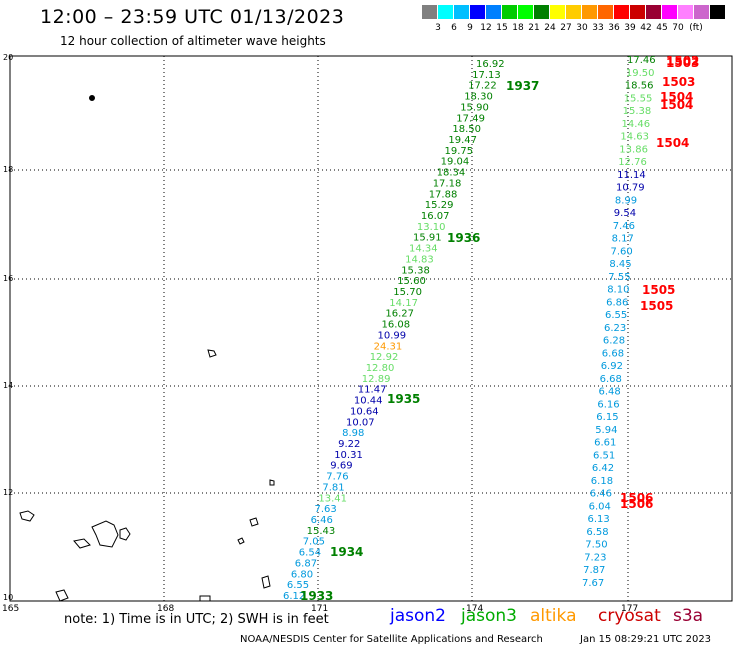 This screenshot has width=740, height=650. I want to click on wave-height-label: 8.10, so click(618, 290).